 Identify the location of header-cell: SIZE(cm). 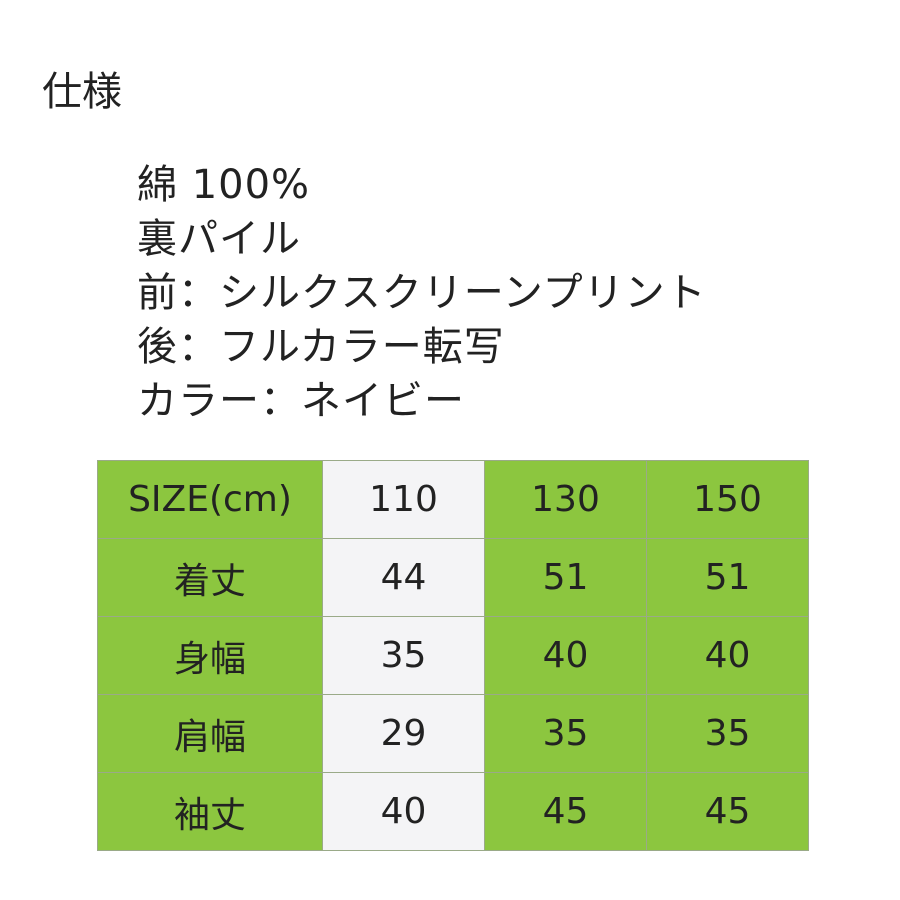
(210, 499).